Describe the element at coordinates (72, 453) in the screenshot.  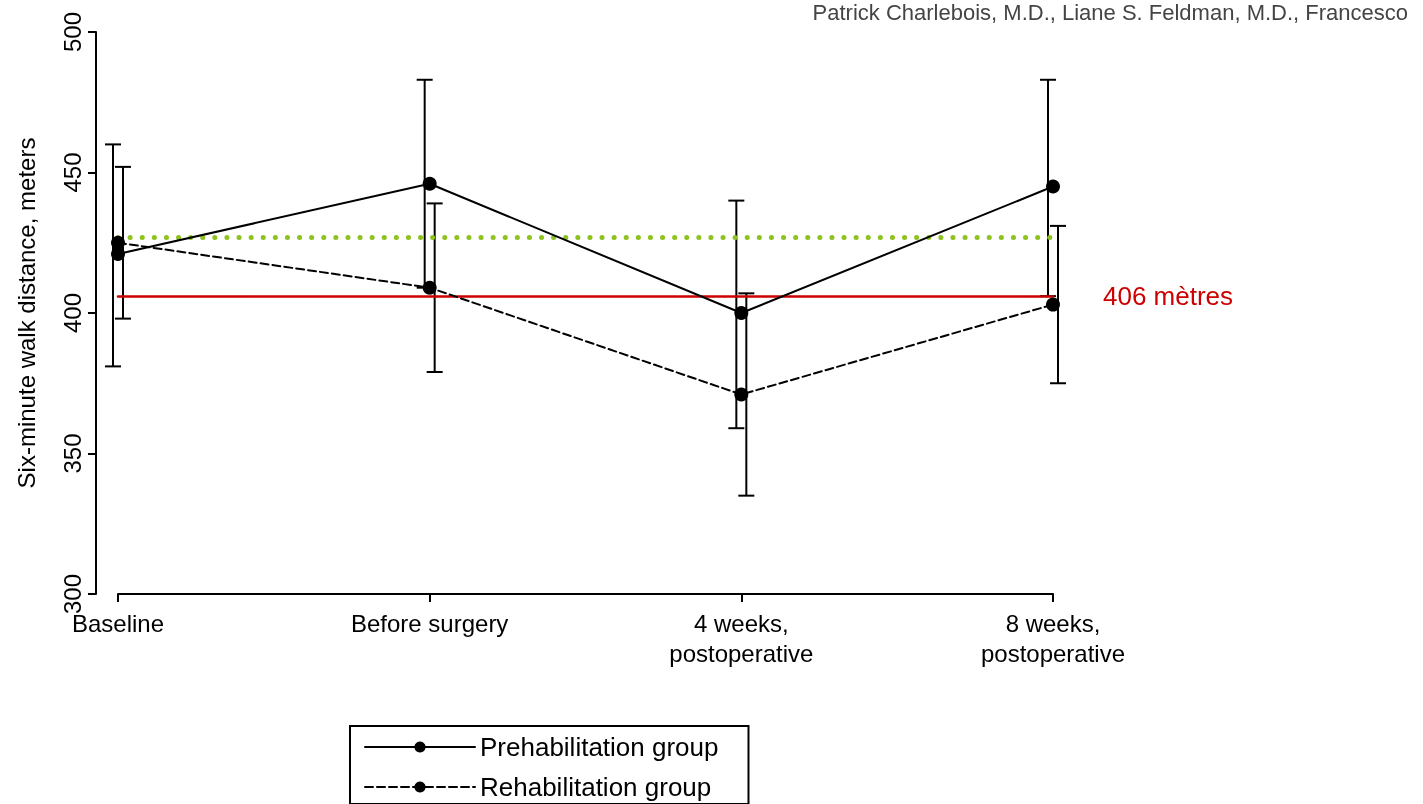
I see `y-tick-label: 350` at that location.